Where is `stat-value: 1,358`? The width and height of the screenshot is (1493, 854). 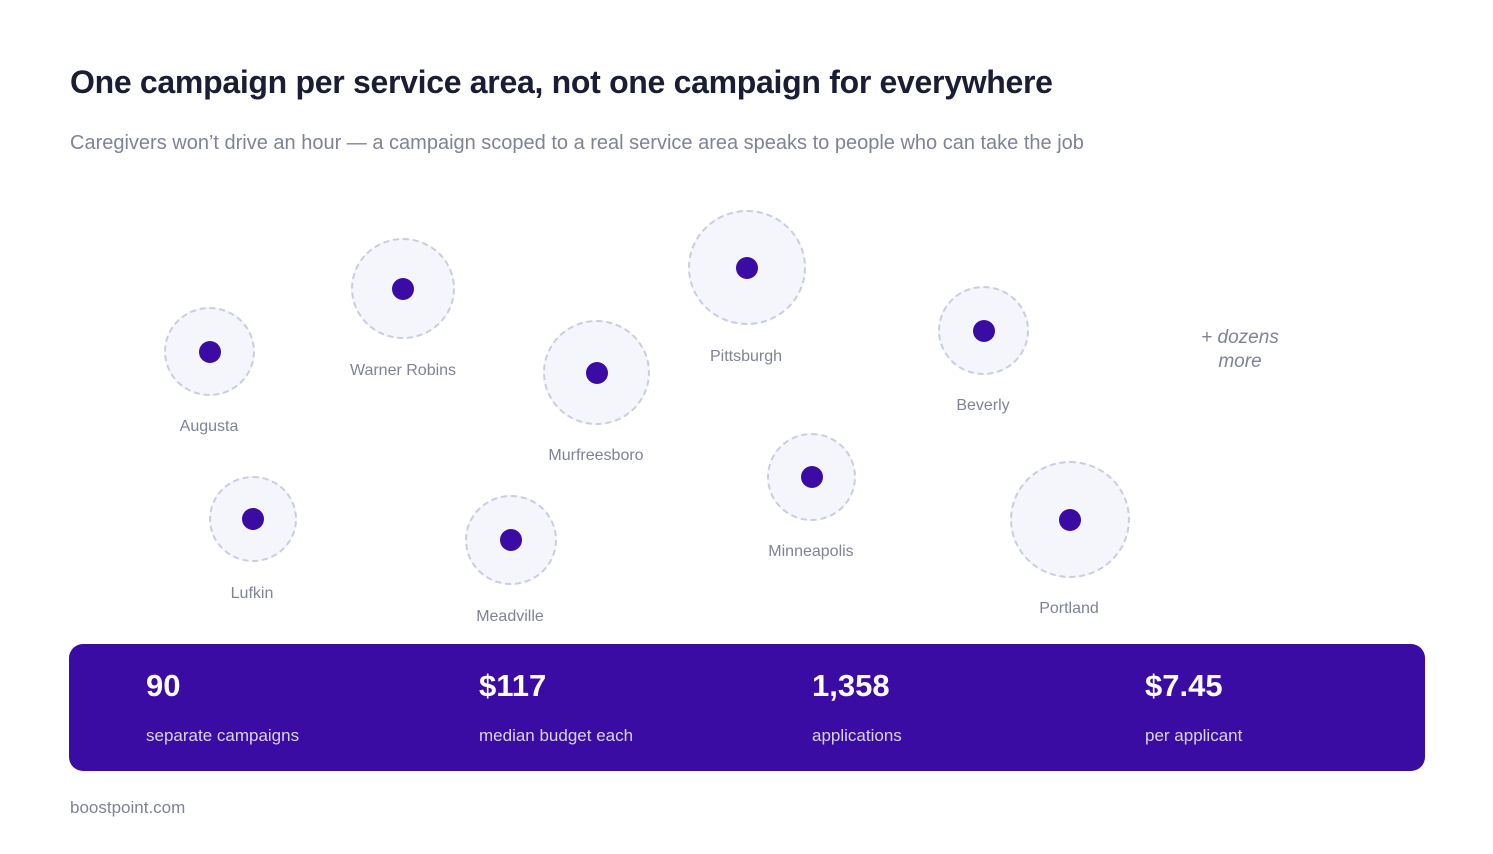
stat-value: 1,358 is located at coordinates (851, 685).